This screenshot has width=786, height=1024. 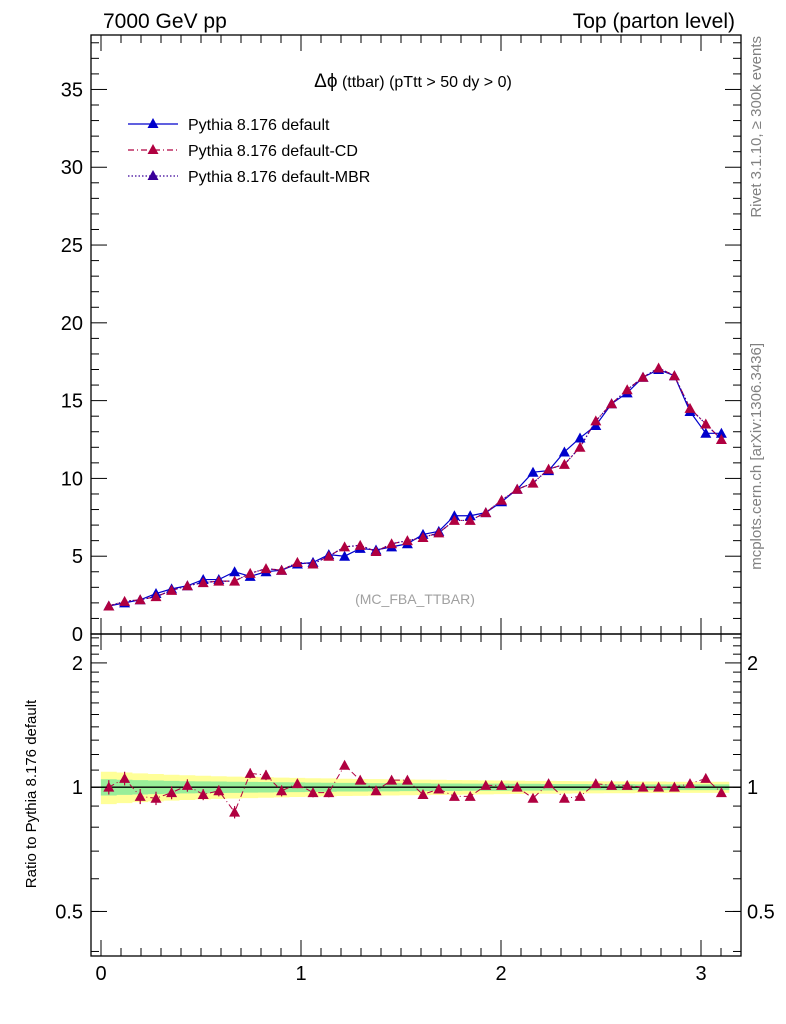 I want to click on legend-entry-default-mbr: Pythia 8.176 default-MBR, so click(x=249, y=177).